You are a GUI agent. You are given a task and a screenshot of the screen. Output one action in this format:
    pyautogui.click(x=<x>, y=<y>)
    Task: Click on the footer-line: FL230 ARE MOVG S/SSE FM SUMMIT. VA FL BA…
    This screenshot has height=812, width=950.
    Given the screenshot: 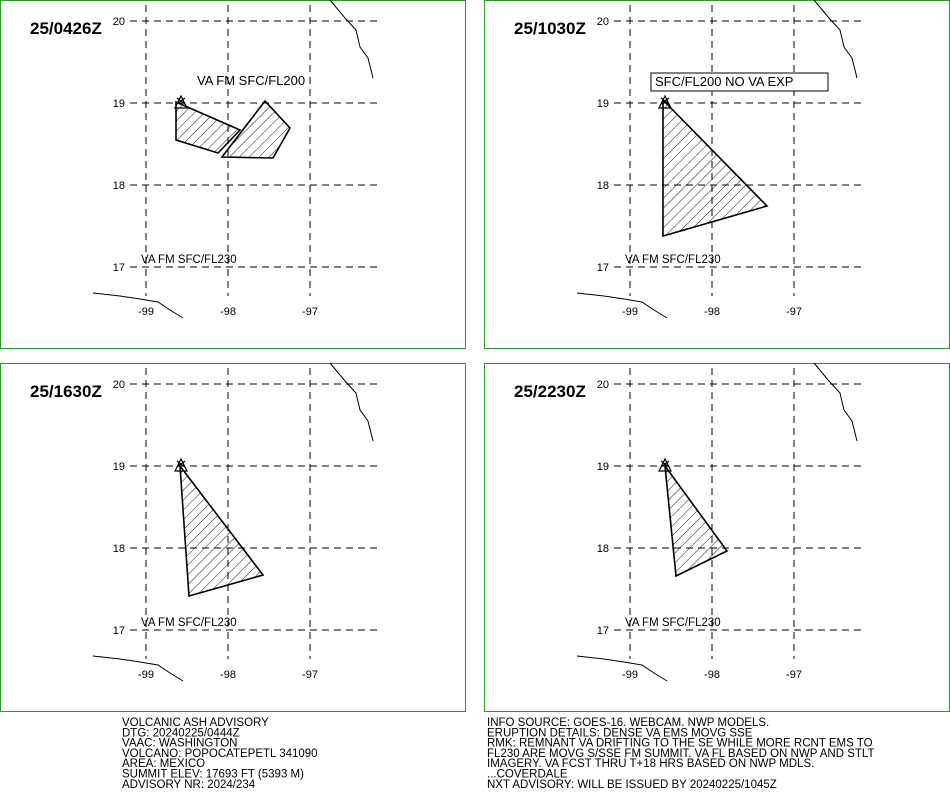 What is the action you would take?
    pyautogui.click(x=680, y=754)
    